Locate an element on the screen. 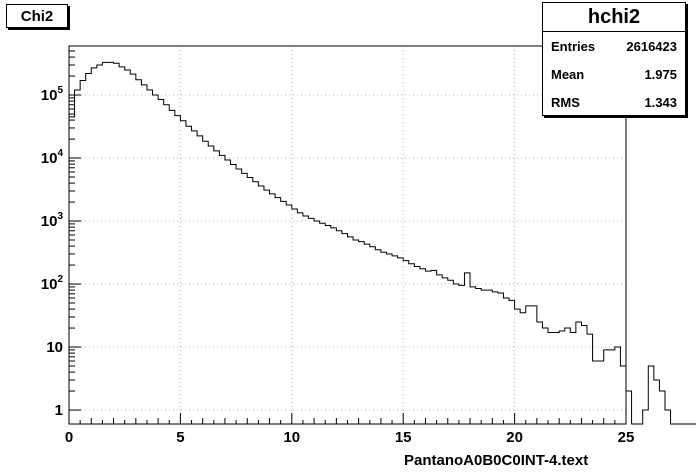 Image resolution: width=696 pixels, height=472 pixels. y-tick-label: 10² is located at coordinates (52, 283).